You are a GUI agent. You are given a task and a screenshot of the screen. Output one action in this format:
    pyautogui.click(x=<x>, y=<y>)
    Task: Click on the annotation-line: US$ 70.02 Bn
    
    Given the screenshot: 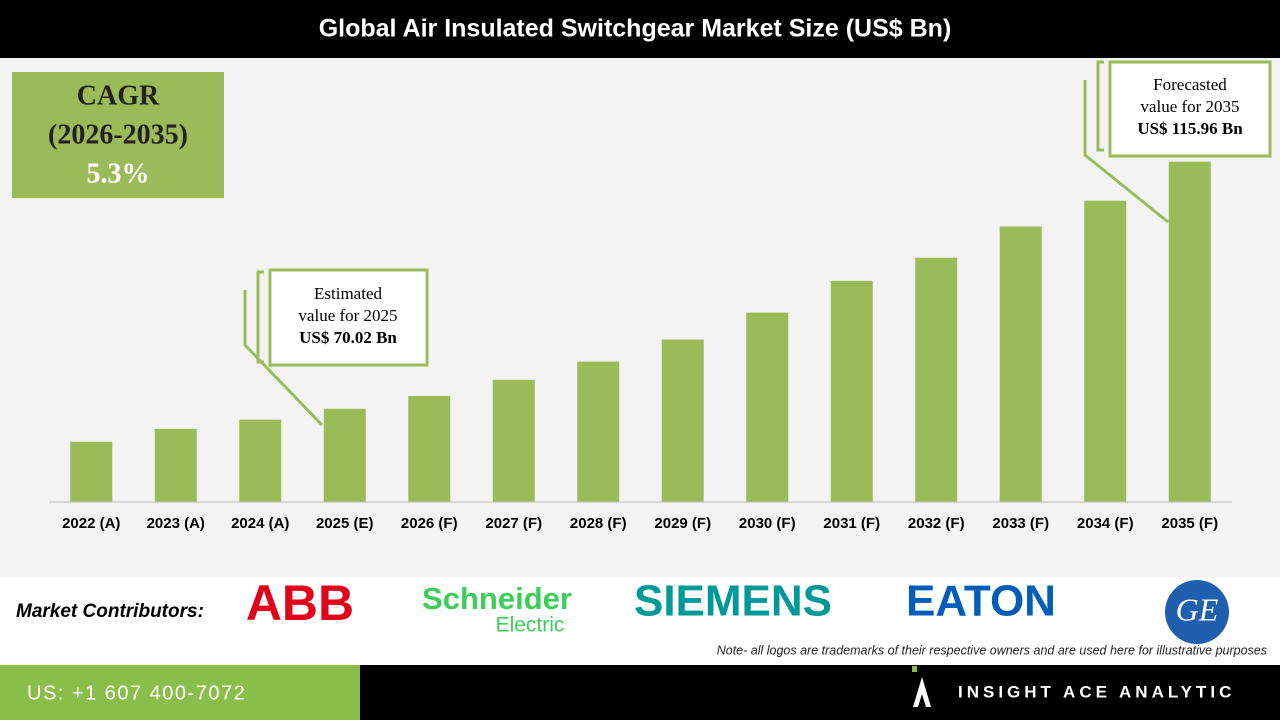 What is the action you would take?
    pyautogui.click(x=348, y=337)
    